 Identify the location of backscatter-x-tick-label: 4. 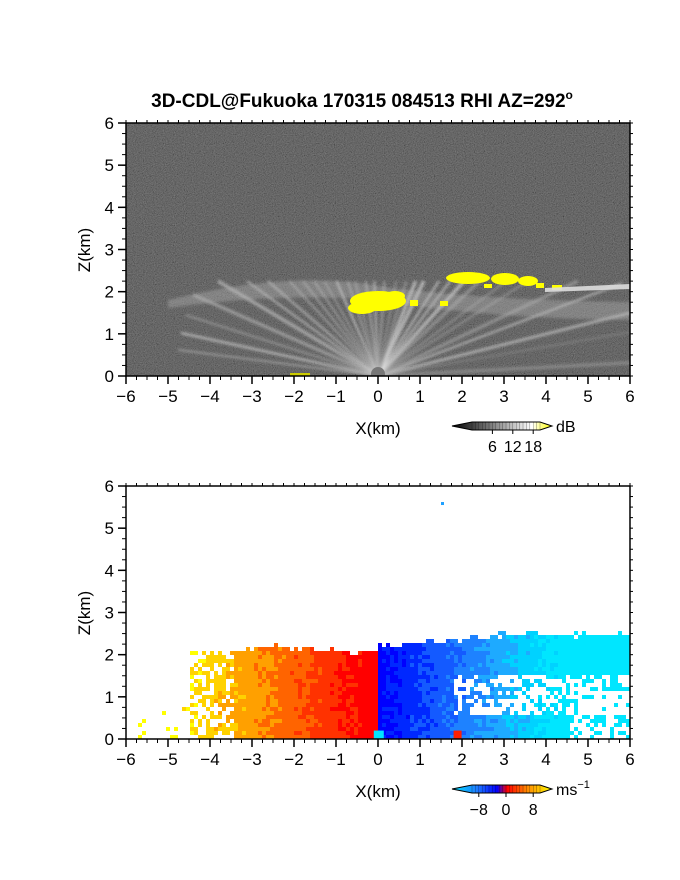
(545, 396).